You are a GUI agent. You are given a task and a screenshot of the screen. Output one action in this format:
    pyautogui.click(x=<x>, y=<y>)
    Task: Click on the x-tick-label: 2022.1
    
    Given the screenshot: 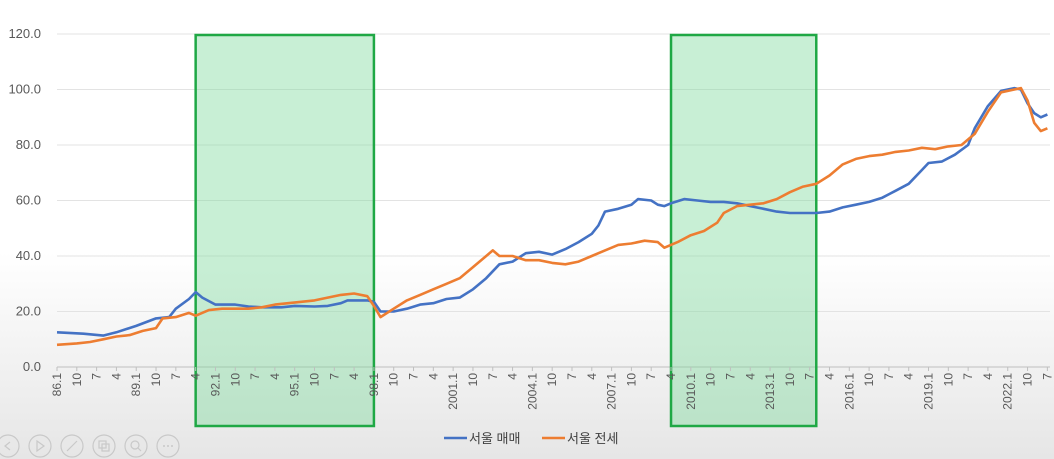 What is the action you would take?
    pyautogui.click(x=1008, y=391)
    